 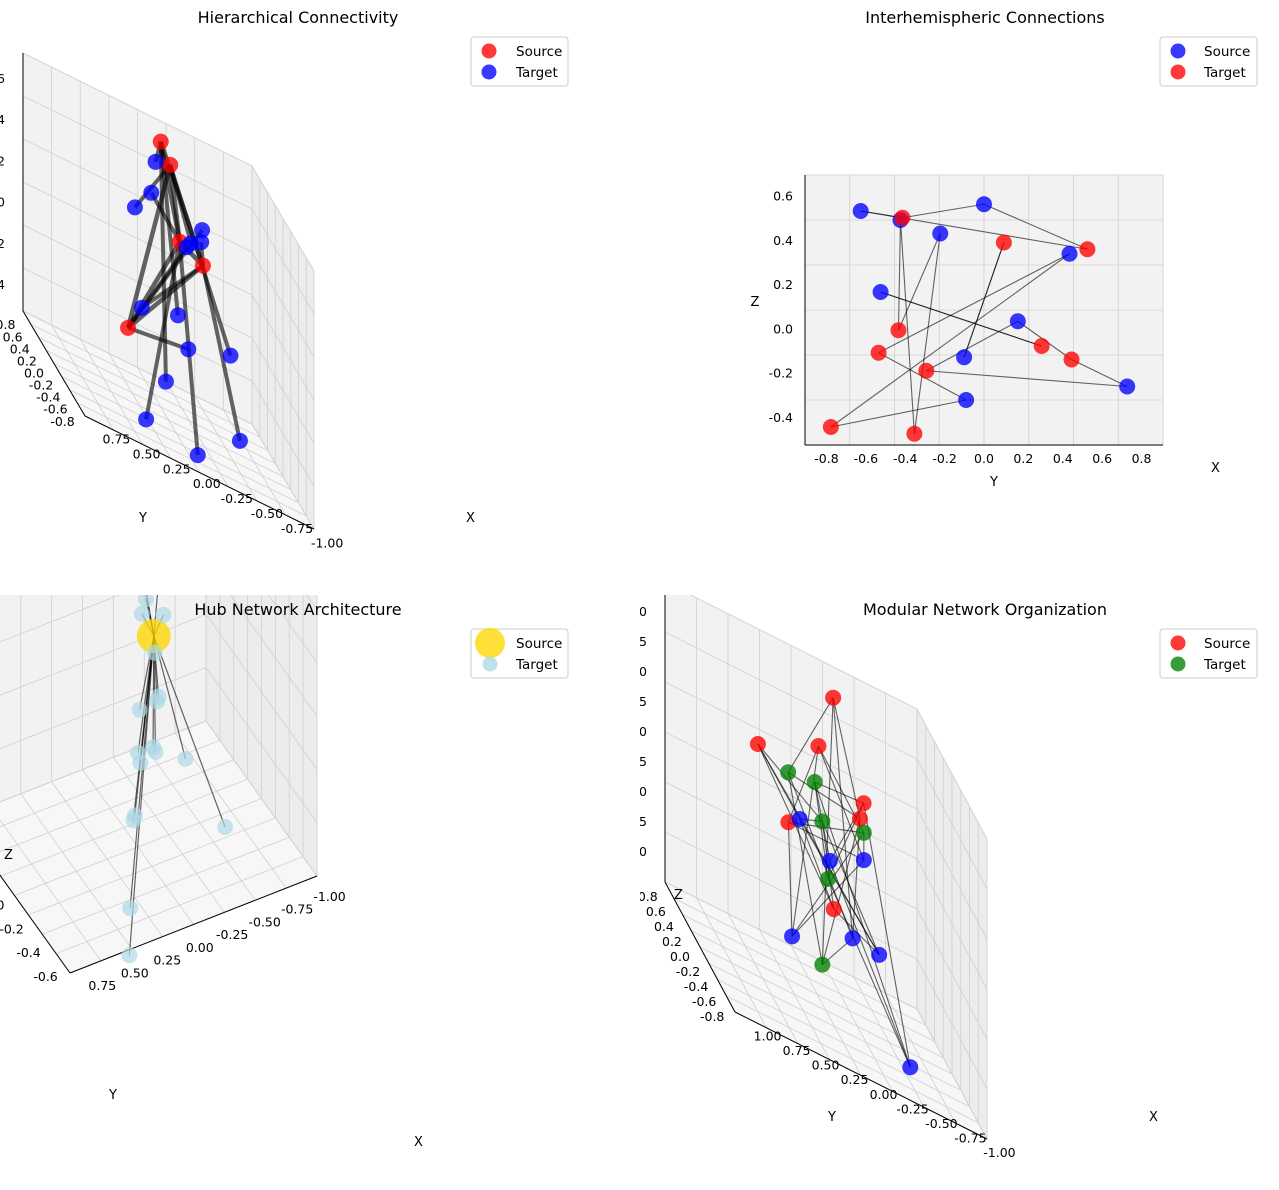 What do you see at coordinates (297, 528) in the screenshot?
I see `x-tick-label: -0.75` at bounding box center [297, 528].